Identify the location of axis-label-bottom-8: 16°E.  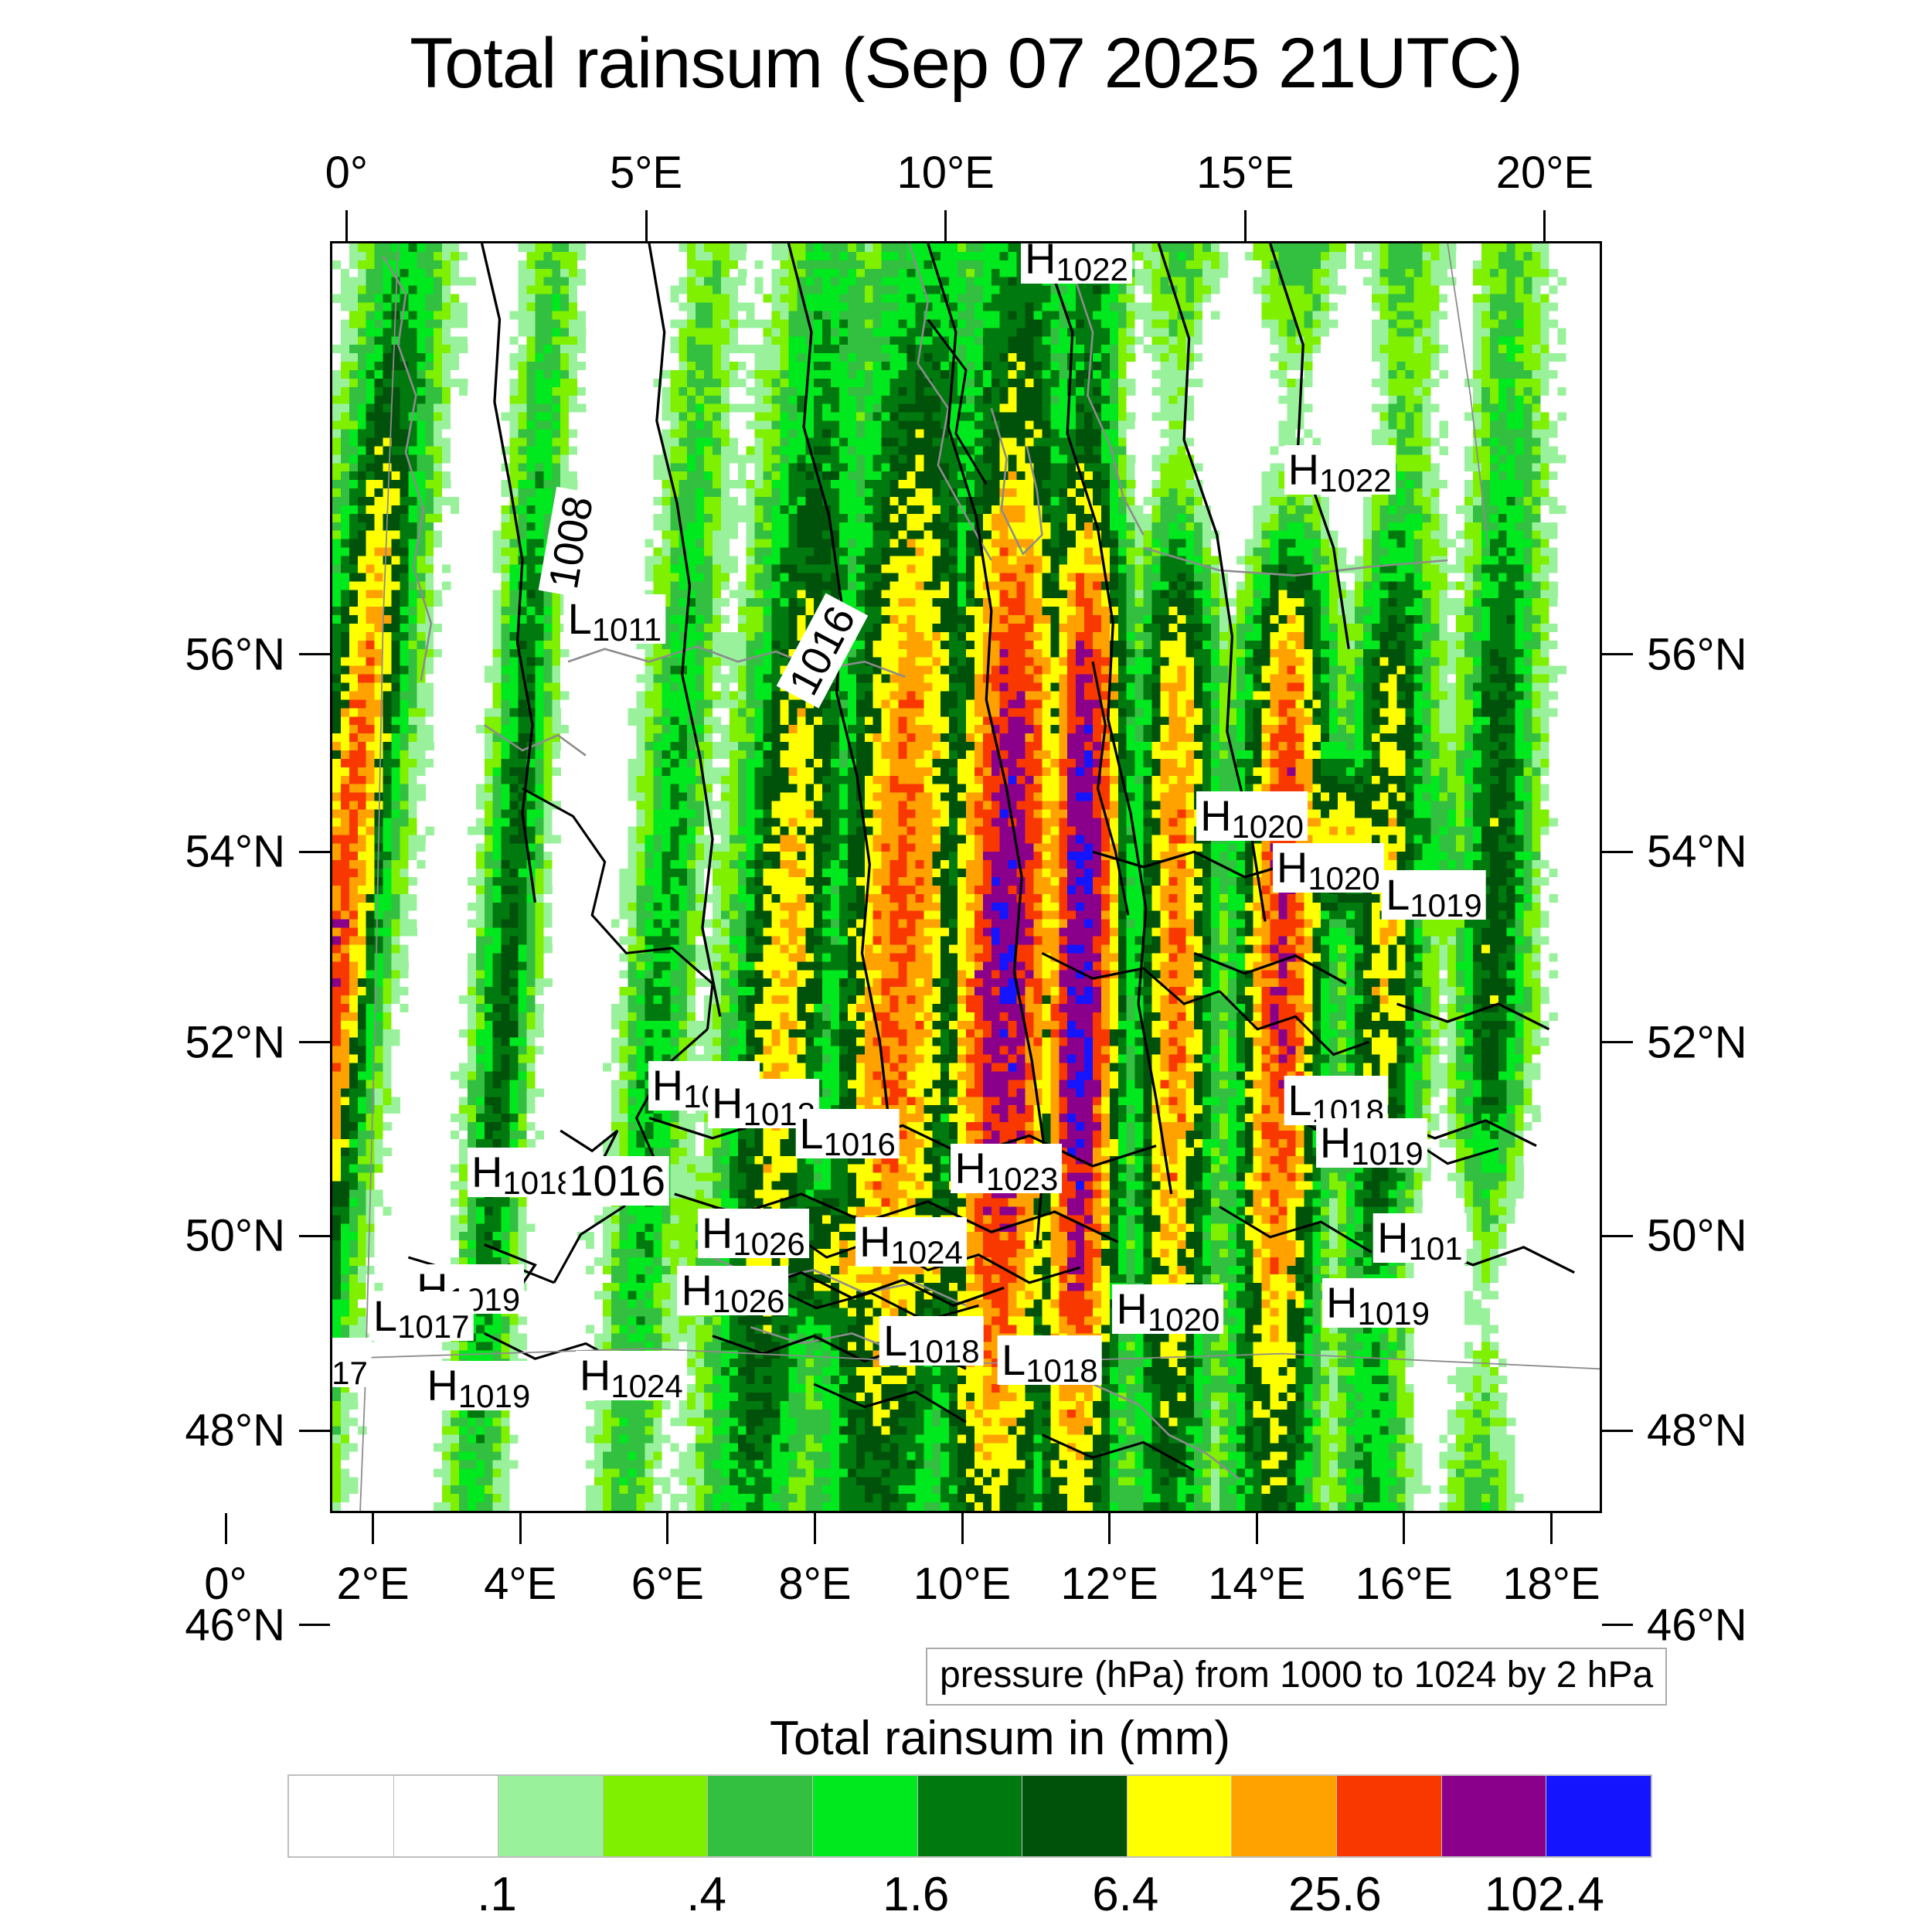
(1404, 1584).